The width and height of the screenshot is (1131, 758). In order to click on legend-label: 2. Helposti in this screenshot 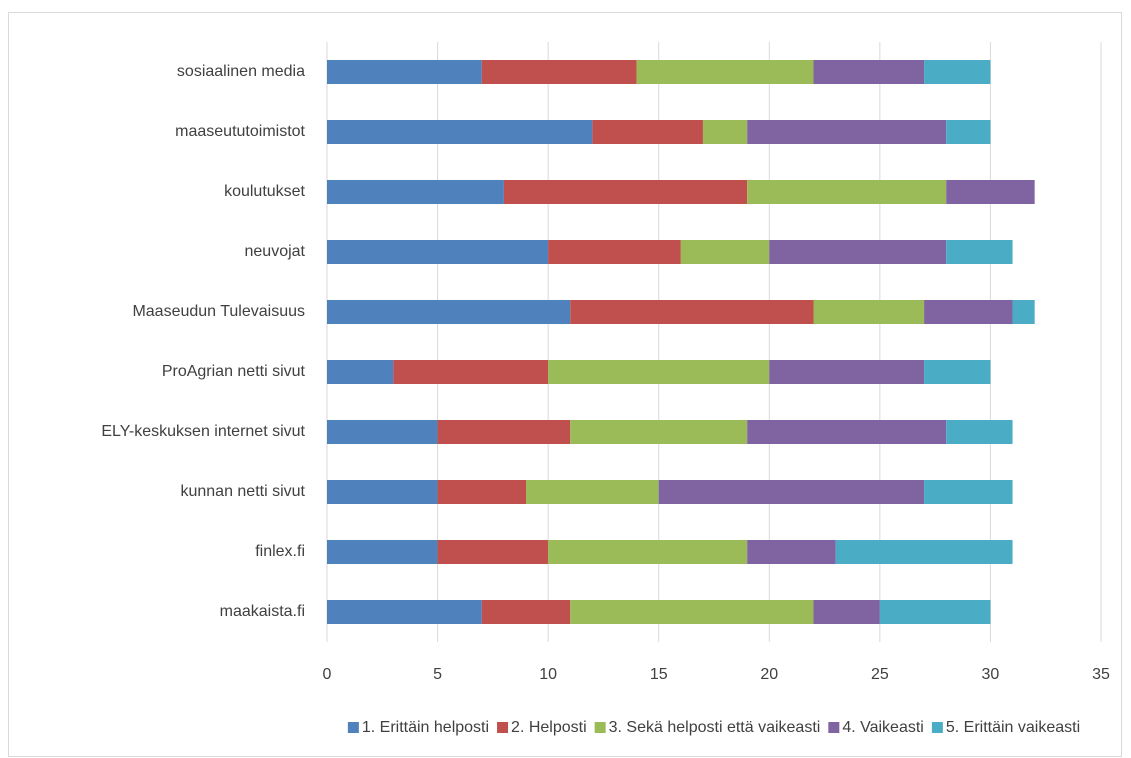, I will do `click(549, 727)`.